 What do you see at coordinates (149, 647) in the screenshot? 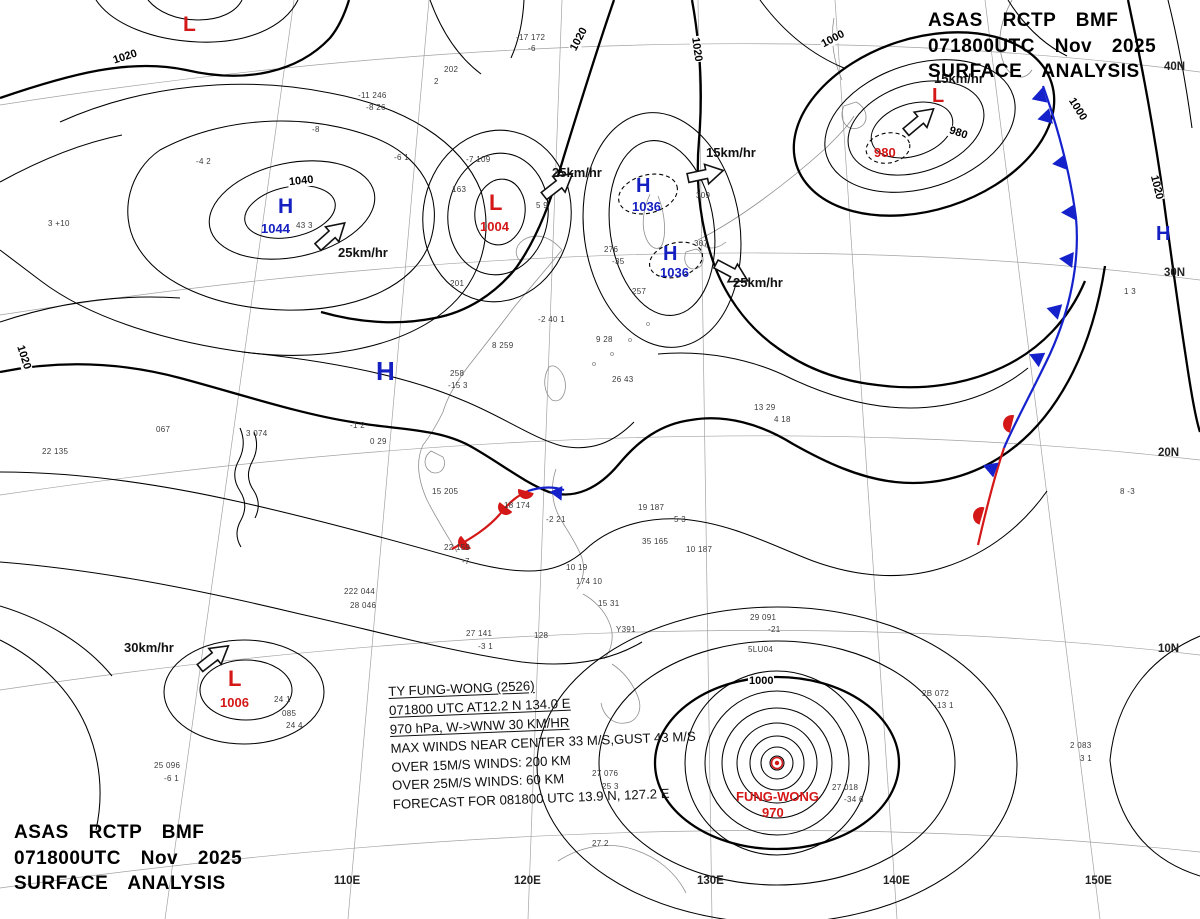
I see `motion-speed-label: 30km/hr` at bounding box center [149, 647].